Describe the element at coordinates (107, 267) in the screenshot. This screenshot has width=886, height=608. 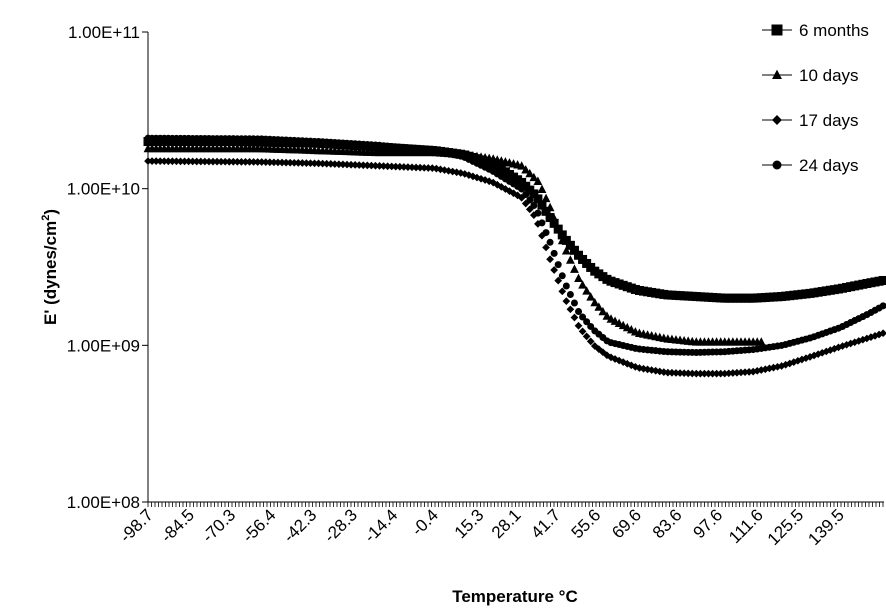
I see `y-ticks: 1.00E+08 1.00E+09 1.00E+10 1.00E+11` at that location.